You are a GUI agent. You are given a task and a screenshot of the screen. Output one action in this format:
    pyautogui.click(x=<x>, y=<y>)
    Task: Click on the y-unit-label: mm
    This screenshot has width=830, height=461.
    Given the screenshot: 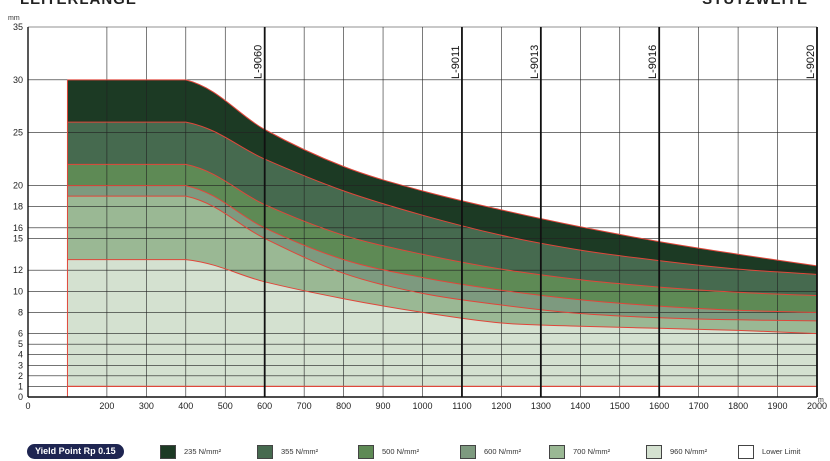 What is the action you would take?
    pyautogui.click(x=14, y=18)
    